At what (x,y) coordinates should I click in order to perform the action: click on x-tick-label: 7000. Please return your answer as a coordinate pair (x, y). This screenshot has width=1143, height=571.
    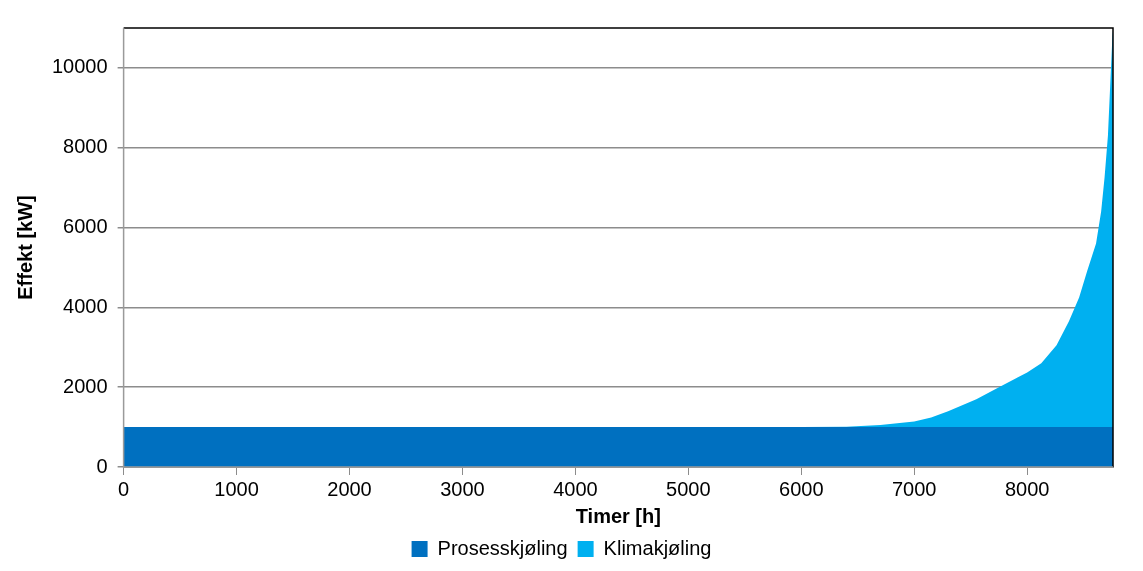
    Looking at the image, I should click on (914, 488).